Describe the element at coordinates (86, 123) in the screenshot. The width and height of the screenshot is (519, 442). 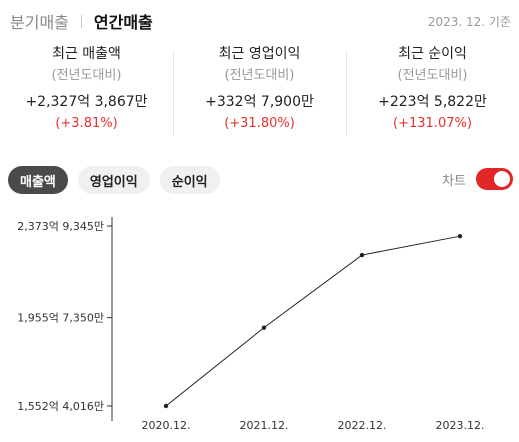
I see `stat-change: (+3.81%)` at that location.